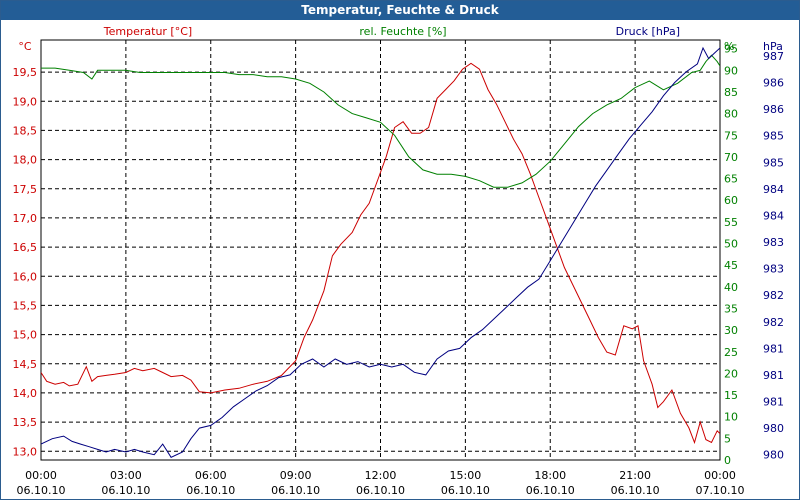 Image resolution: width=800 pixels, height=500 pixels. I want to click on temp-tick-label: 15,0, so click(25, 335).